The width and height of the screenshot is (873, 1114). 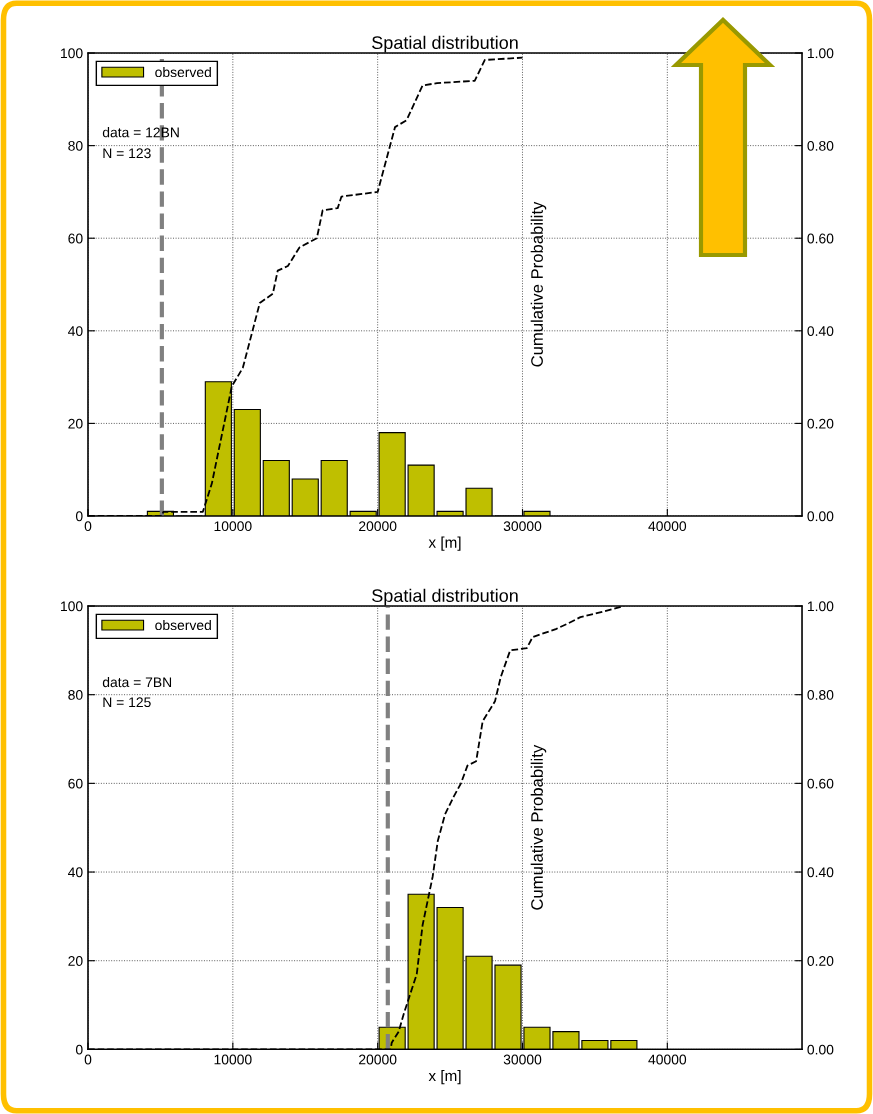 I want to click on annotation: N = 123, so click(x=127, y=153).